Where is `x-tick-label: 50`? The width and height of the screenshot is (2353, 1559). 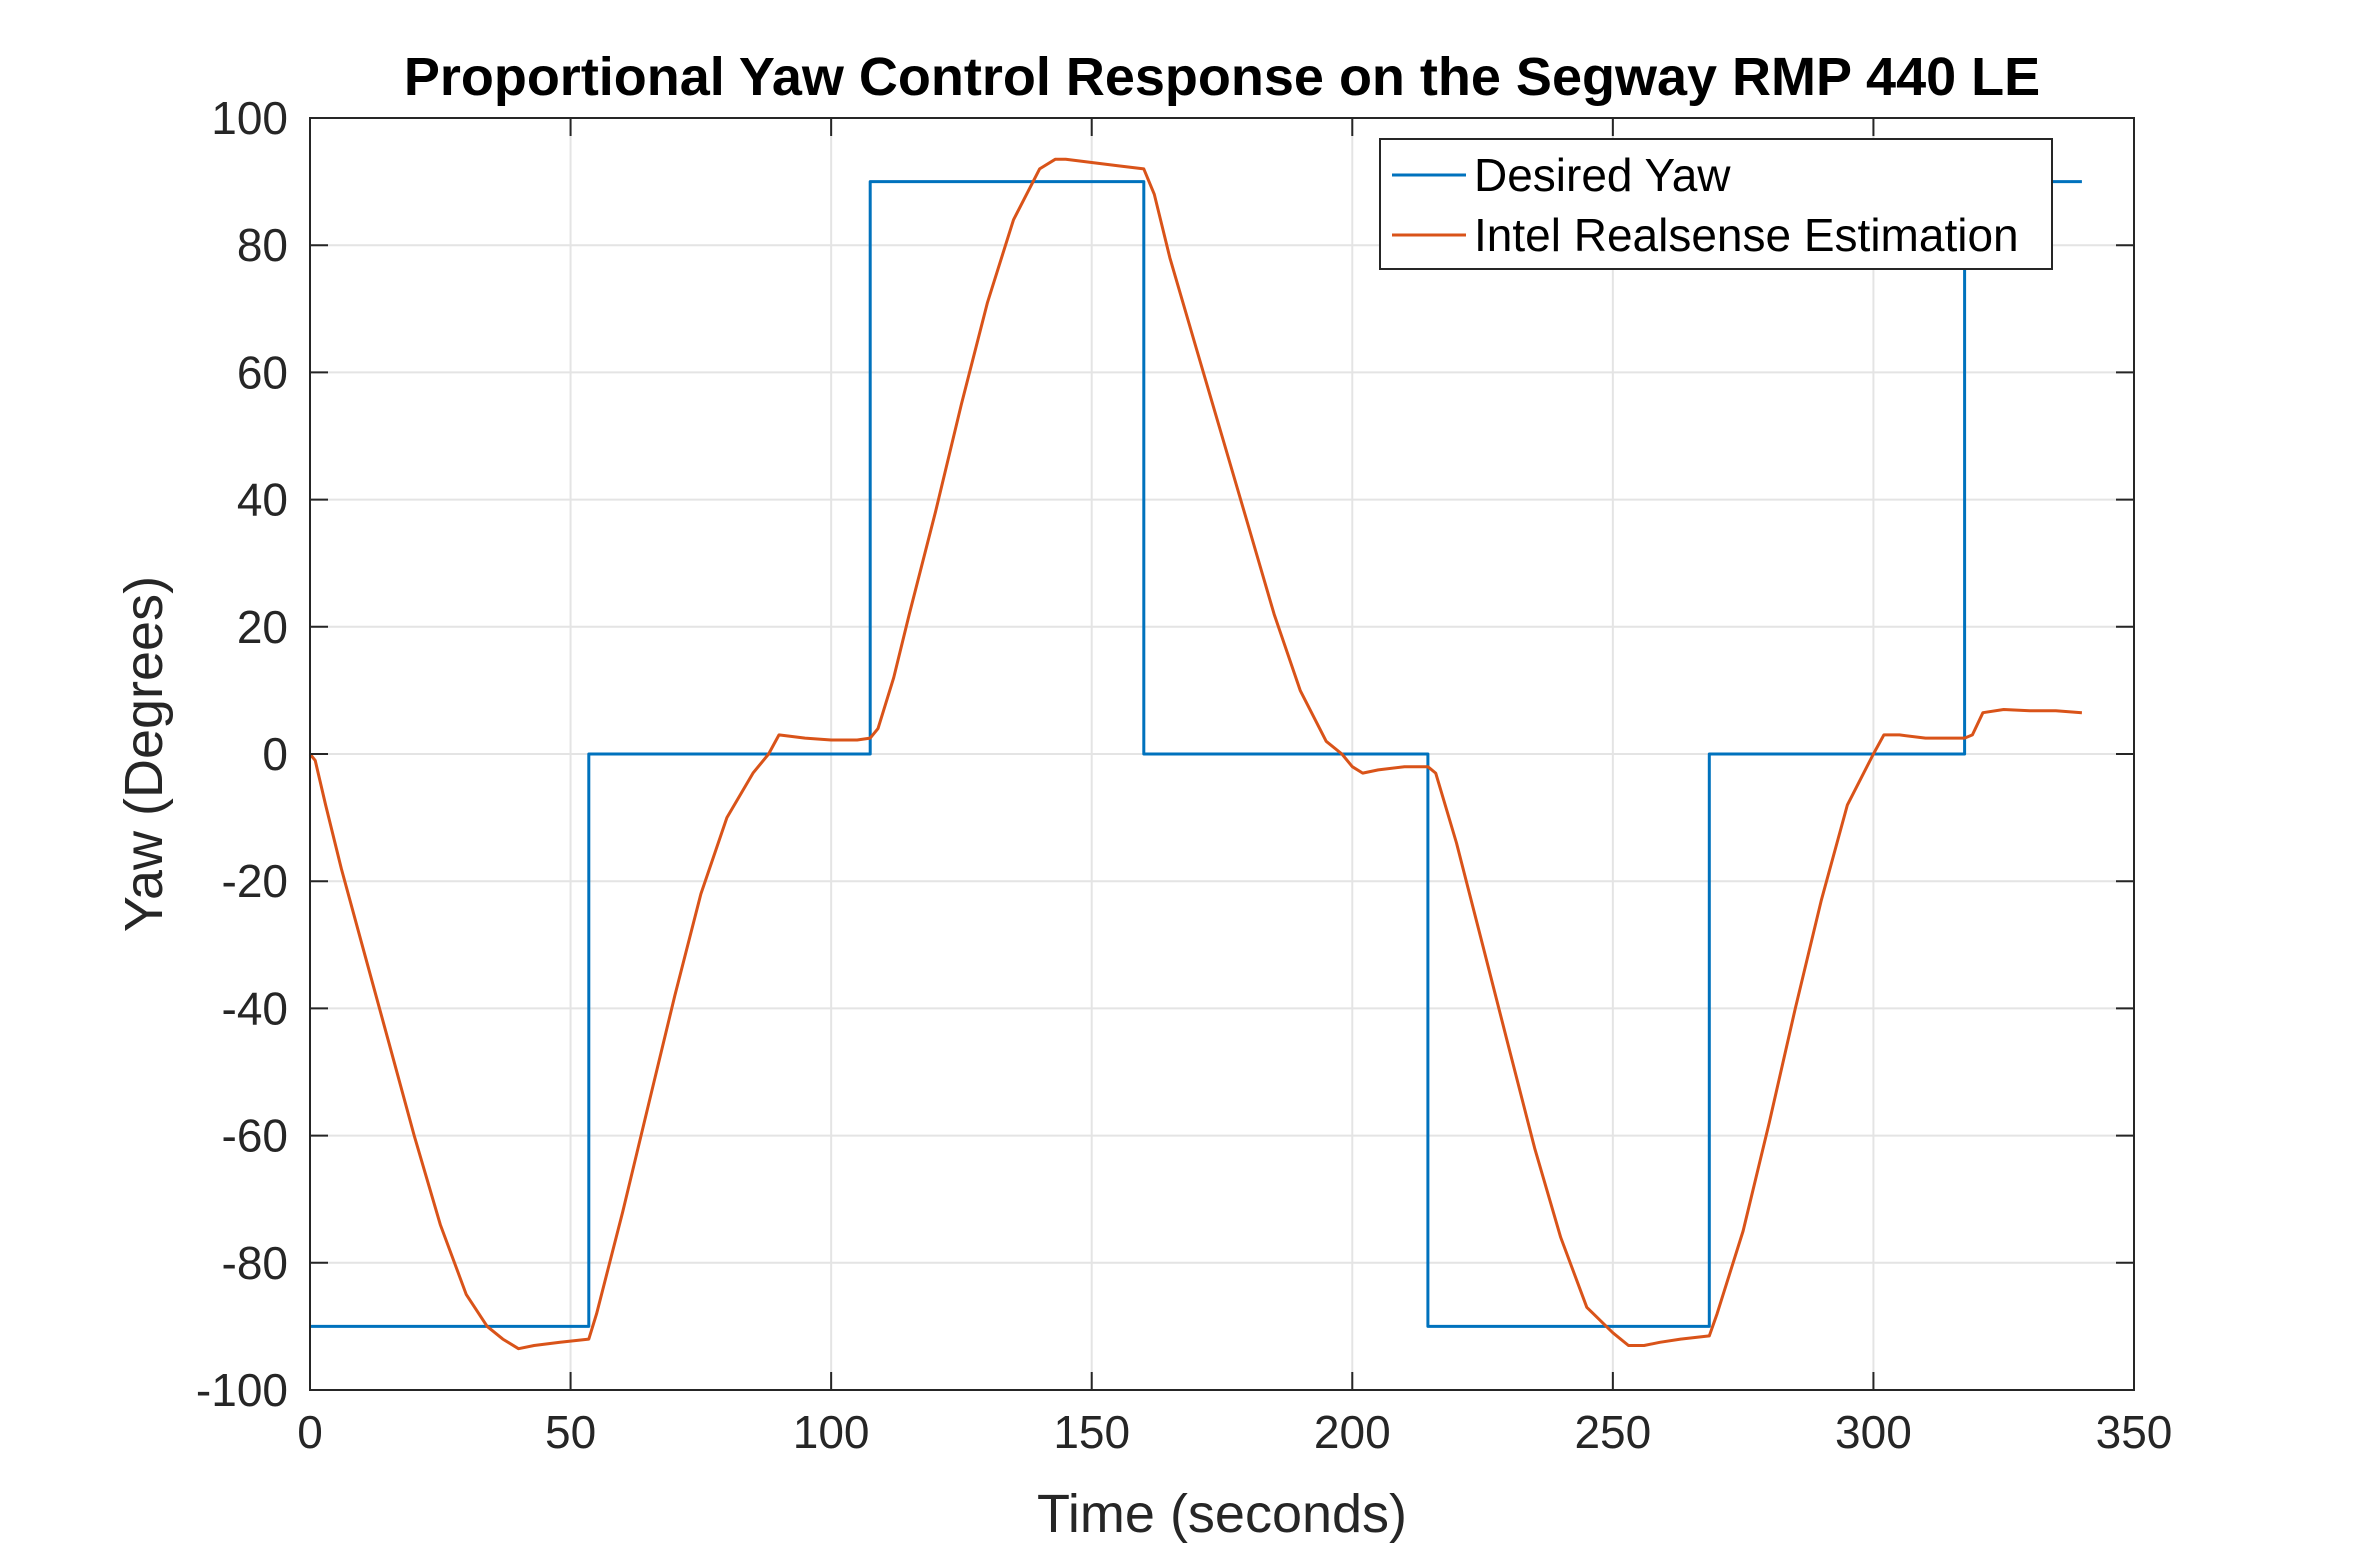
x-tick-label: 50 is located at coordinates (570, 1432).